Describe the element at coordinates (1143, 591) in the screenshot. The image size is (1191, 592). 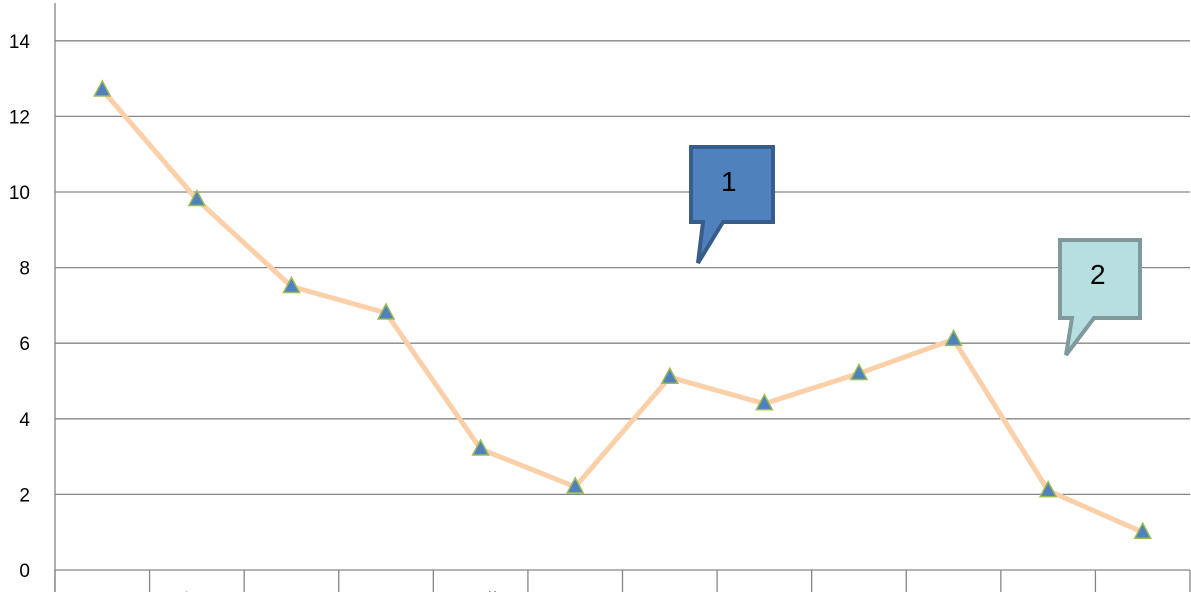
I see `x-tick-label: дек` at that location.